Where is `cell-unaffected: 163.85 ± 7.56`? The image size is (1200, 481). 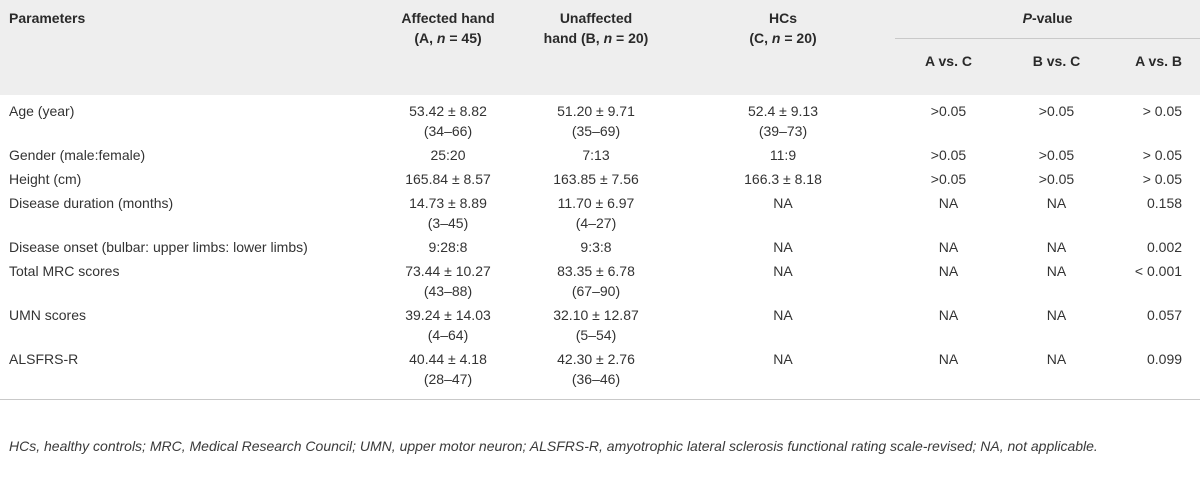 cell-unaffected: 163.85 ± 7.56 is located at coordinates (596, 181).